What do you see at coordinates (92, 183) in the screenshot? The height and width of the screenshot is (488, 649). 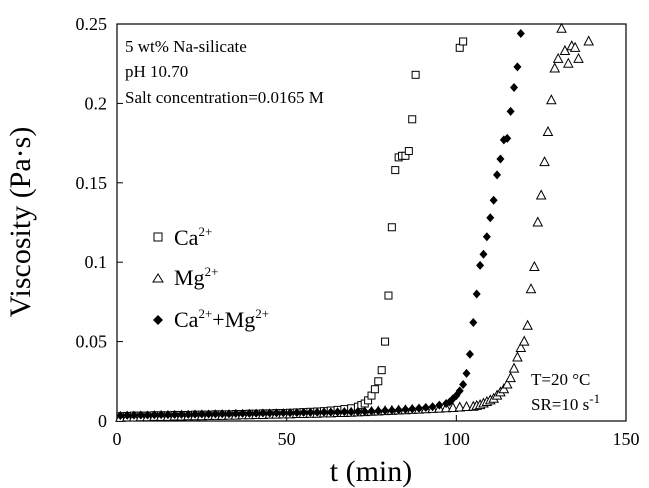 I see `y-tick-label: 0.15` at bounding box center [92, 183].